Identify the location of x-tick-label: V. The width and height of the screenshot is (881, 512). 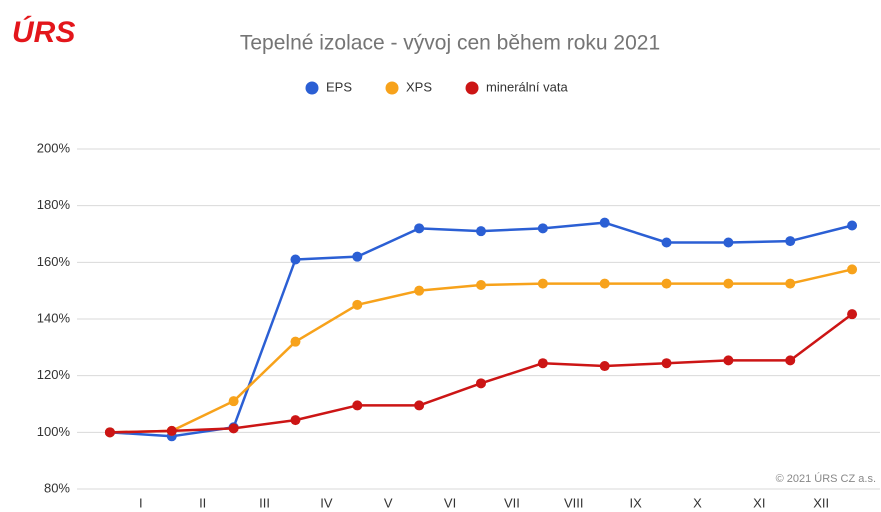
(388, 502).